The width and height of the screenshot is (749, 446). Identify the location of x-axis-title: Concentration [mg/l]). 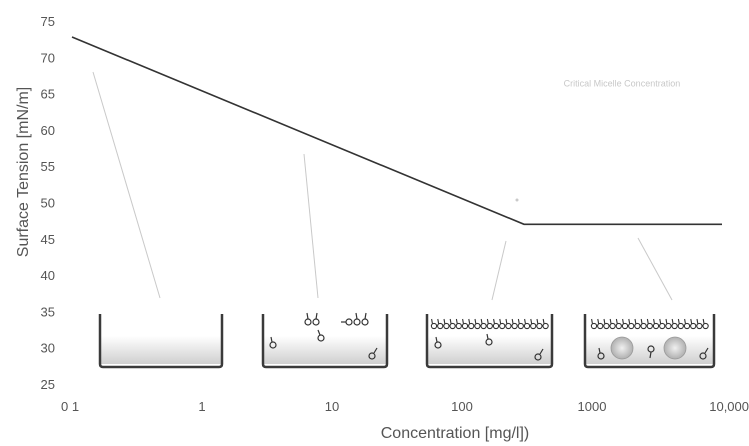
(455, 433).